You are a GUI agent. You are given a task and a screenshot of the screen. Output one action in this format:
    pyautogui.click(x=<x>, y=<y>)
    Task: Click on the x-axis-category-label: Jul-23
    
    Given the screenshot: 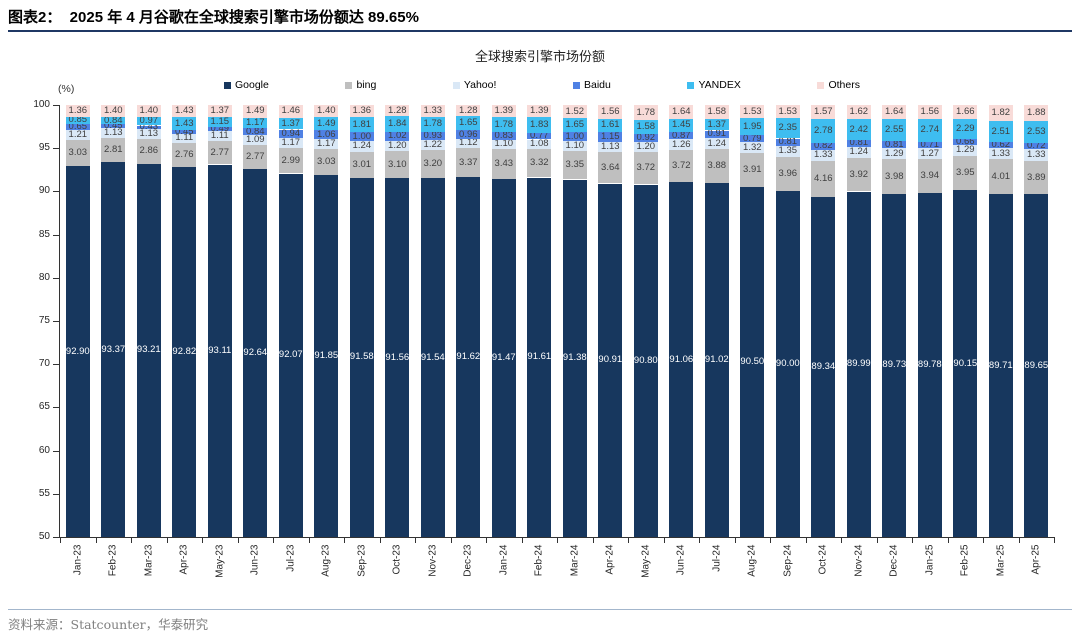 What is the action you would take?
    pyautogui.click(x=291, y=558)
    